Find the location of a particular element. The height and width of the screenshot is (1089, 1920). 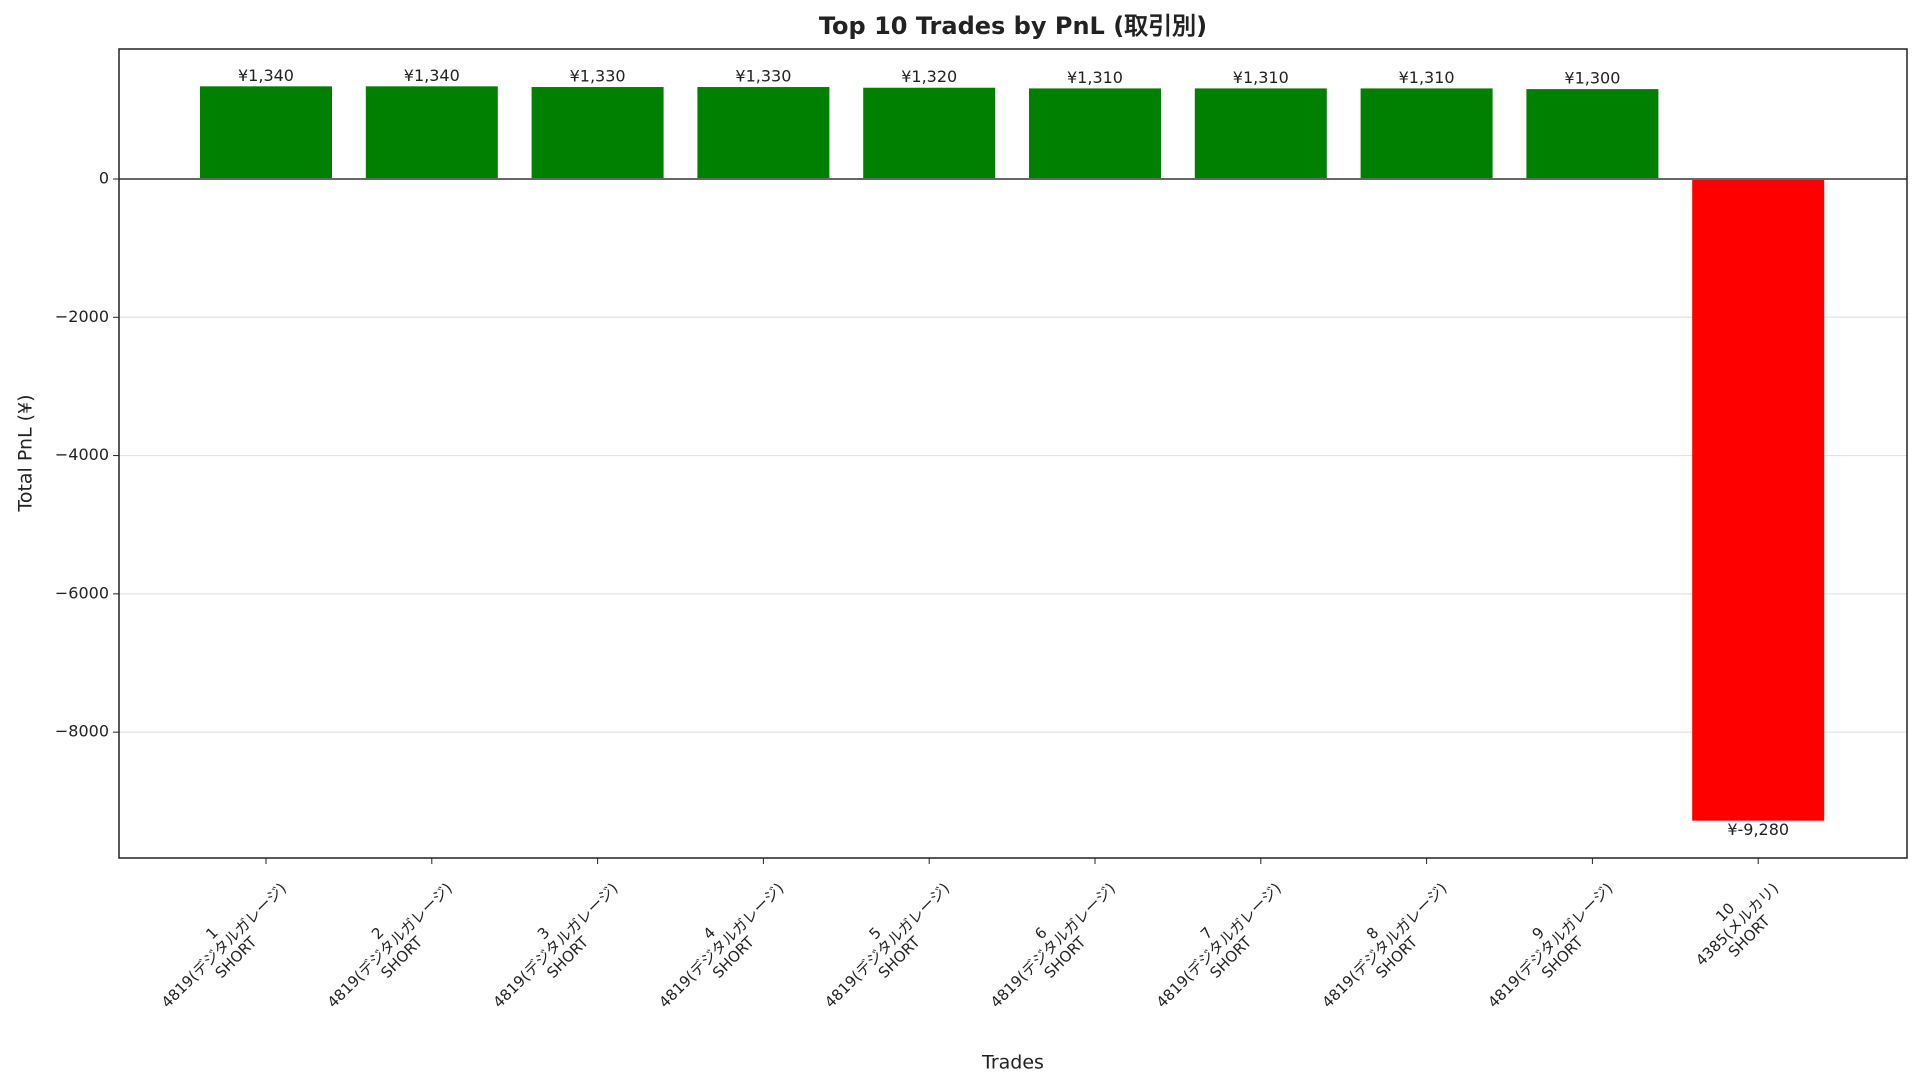

x-axis-label: Trades is located at coordinates (1012, 1063).